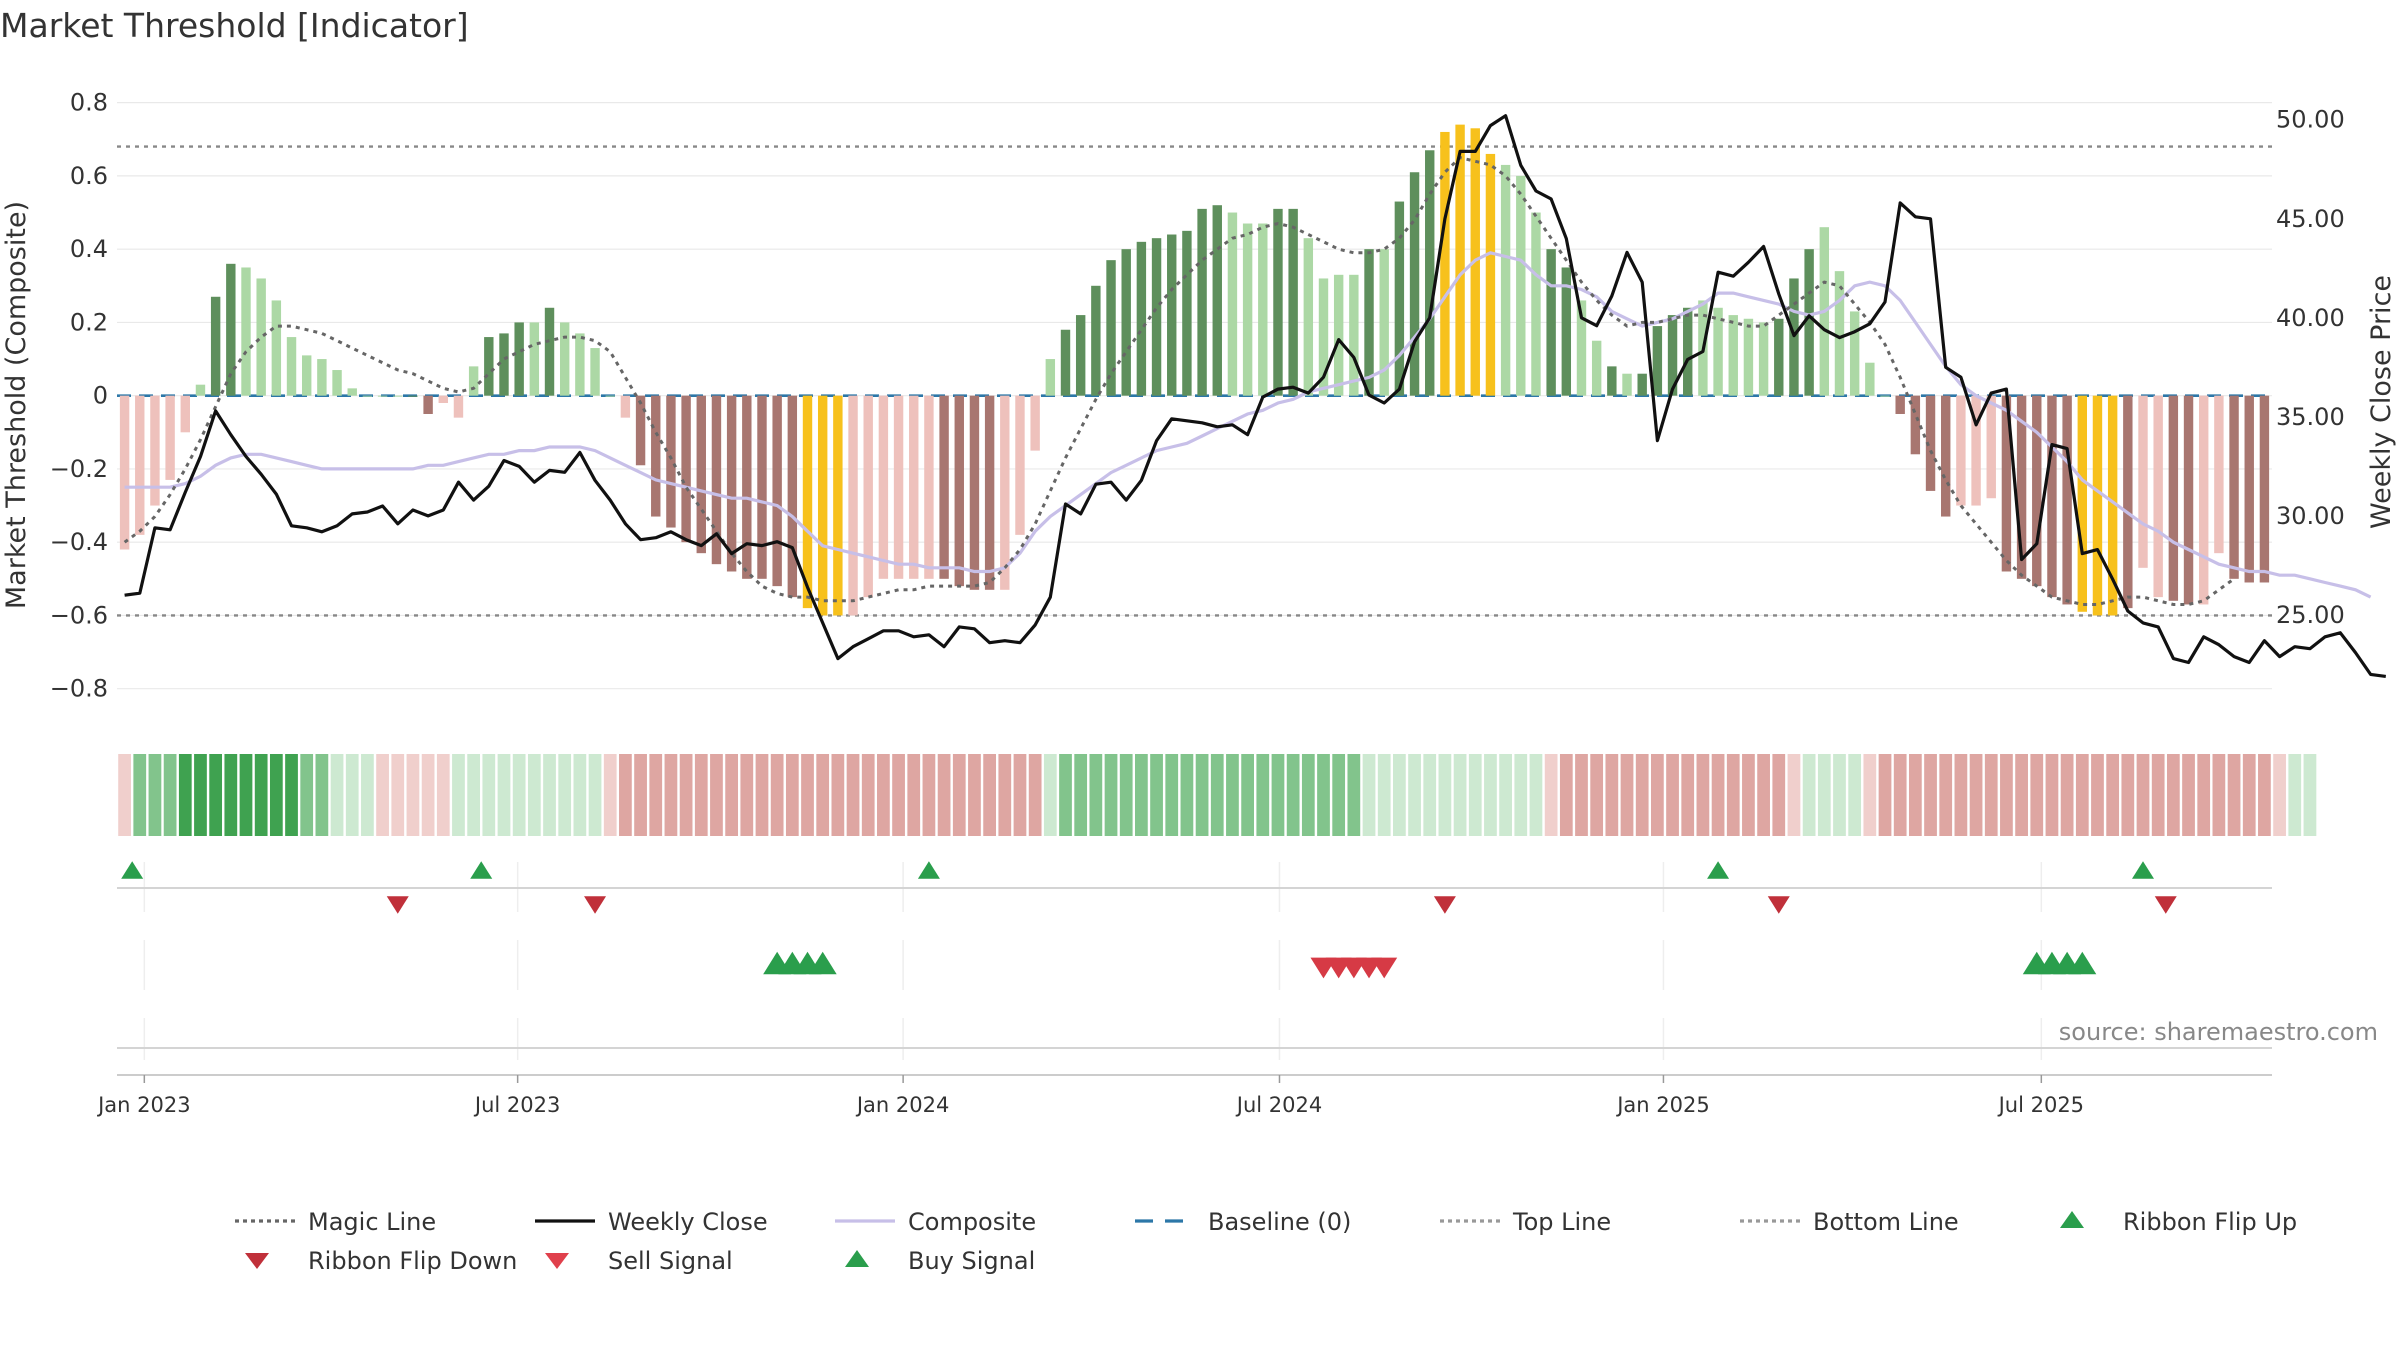 This screenshot has width=2400, height=1350. I want to click on legend-label: Sell Signal, so click(670, 1261).